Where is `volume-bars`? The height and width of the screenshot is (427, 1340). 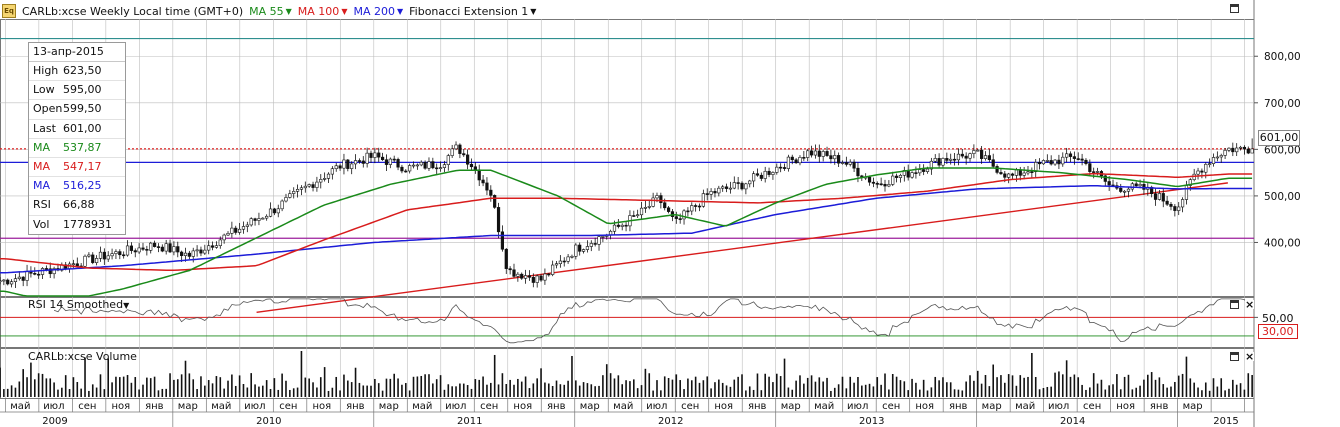
volume-bars is located at coordinates (626, 374).